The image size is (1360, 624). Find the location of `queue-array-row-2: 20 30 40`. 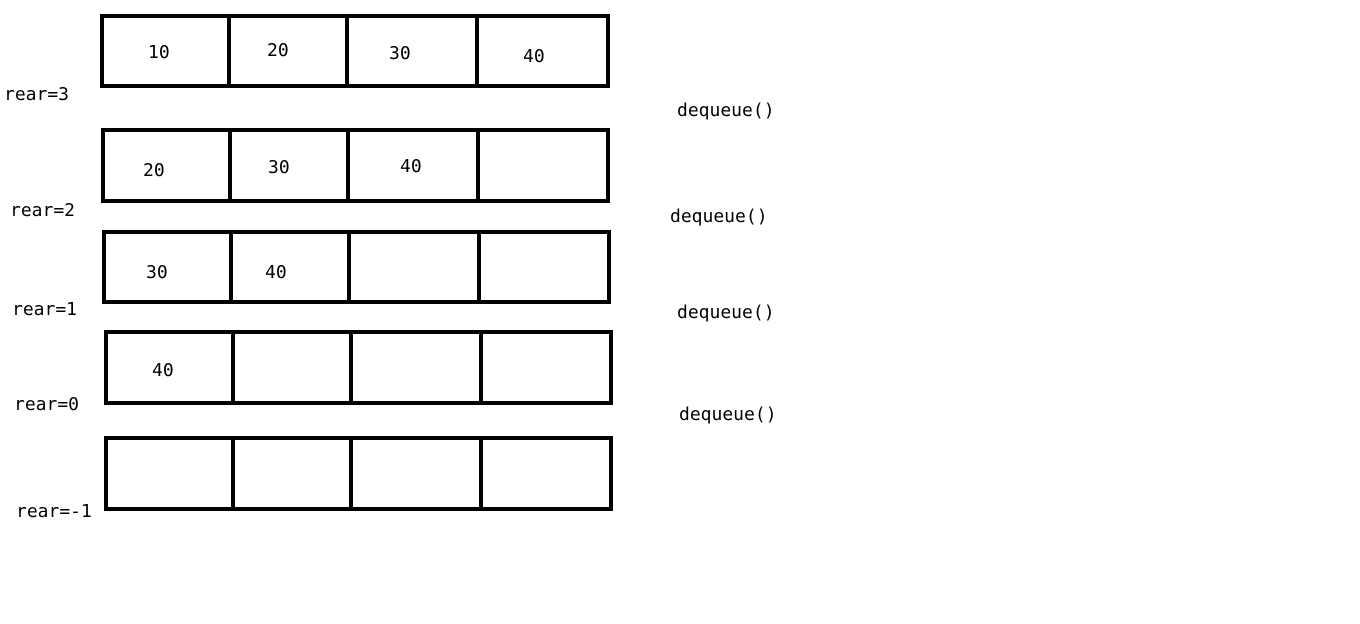

queue-array-row-2: 20 30 40 is located at coordinates (355, 165).